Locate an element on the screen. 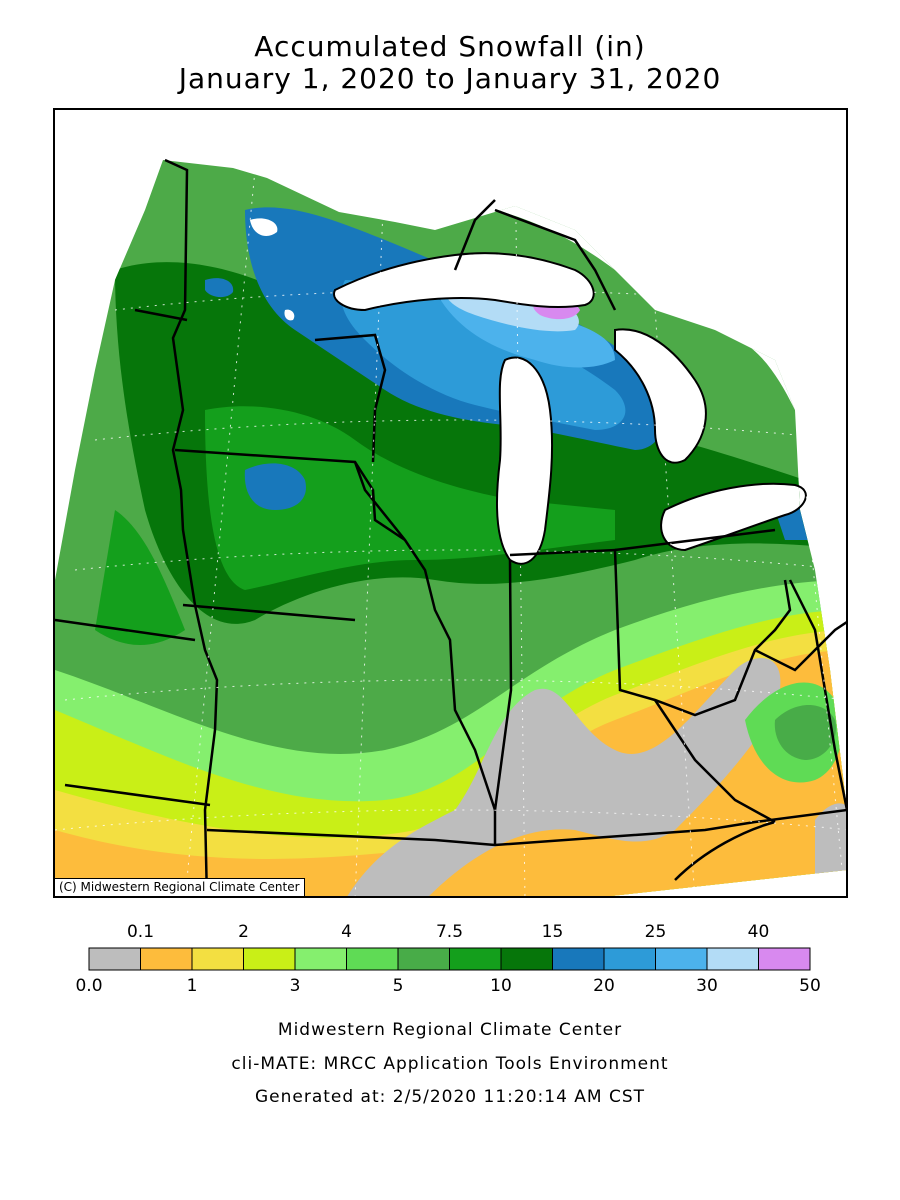  legend-top-label: 25 is located at coordinates (655, 932).